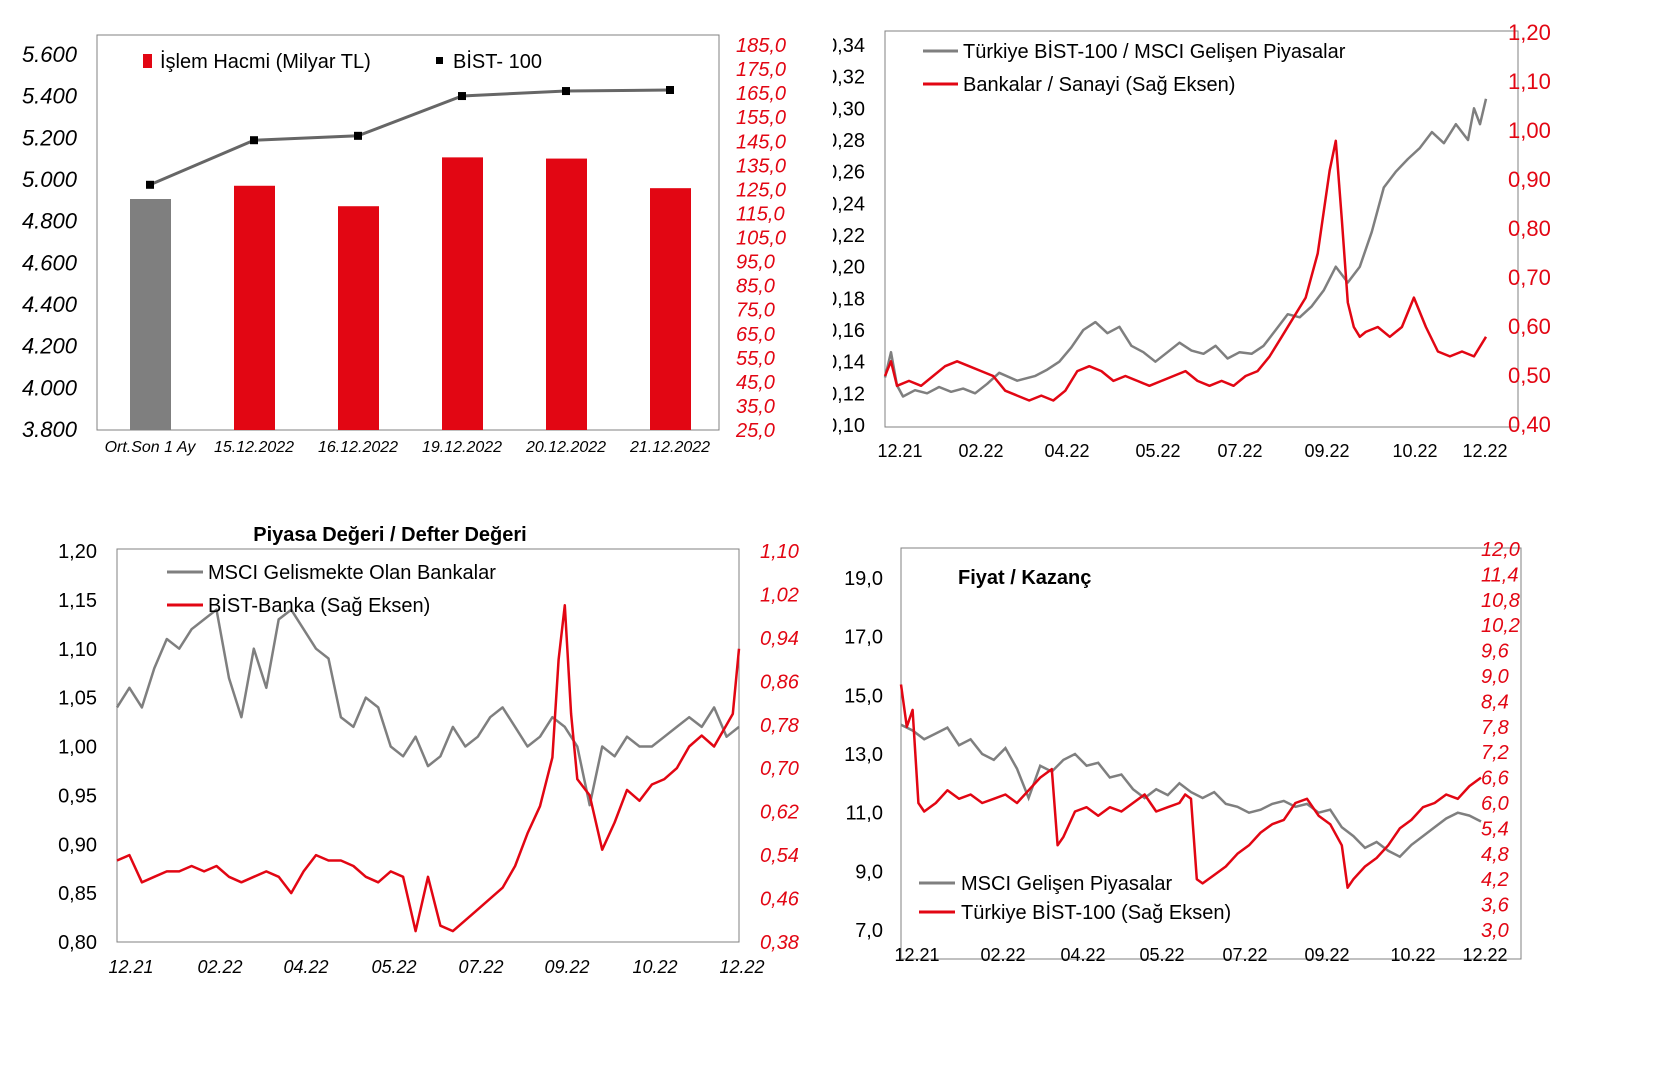  Describe the element at coordinates (1500, 550) in the screenshot. I see `axis-tick-label: 12,0` at that location.